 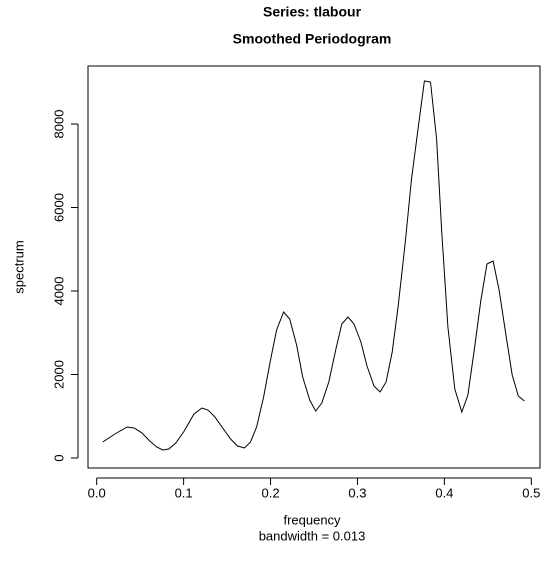 I want to click on y-tick-label: 8000, so click(x=58, y=124).